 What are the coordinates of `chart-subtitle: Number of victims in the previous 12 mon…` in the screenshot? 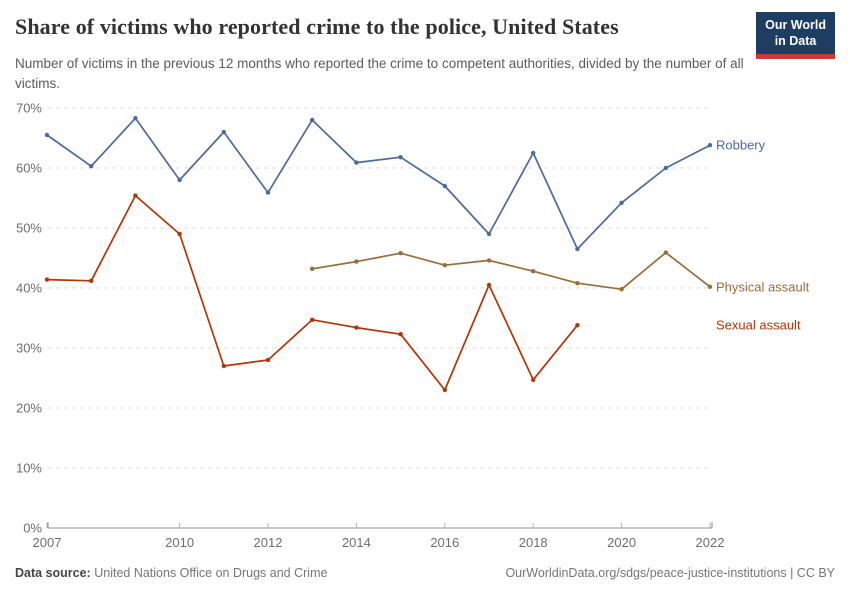 It's located at (379, 73).